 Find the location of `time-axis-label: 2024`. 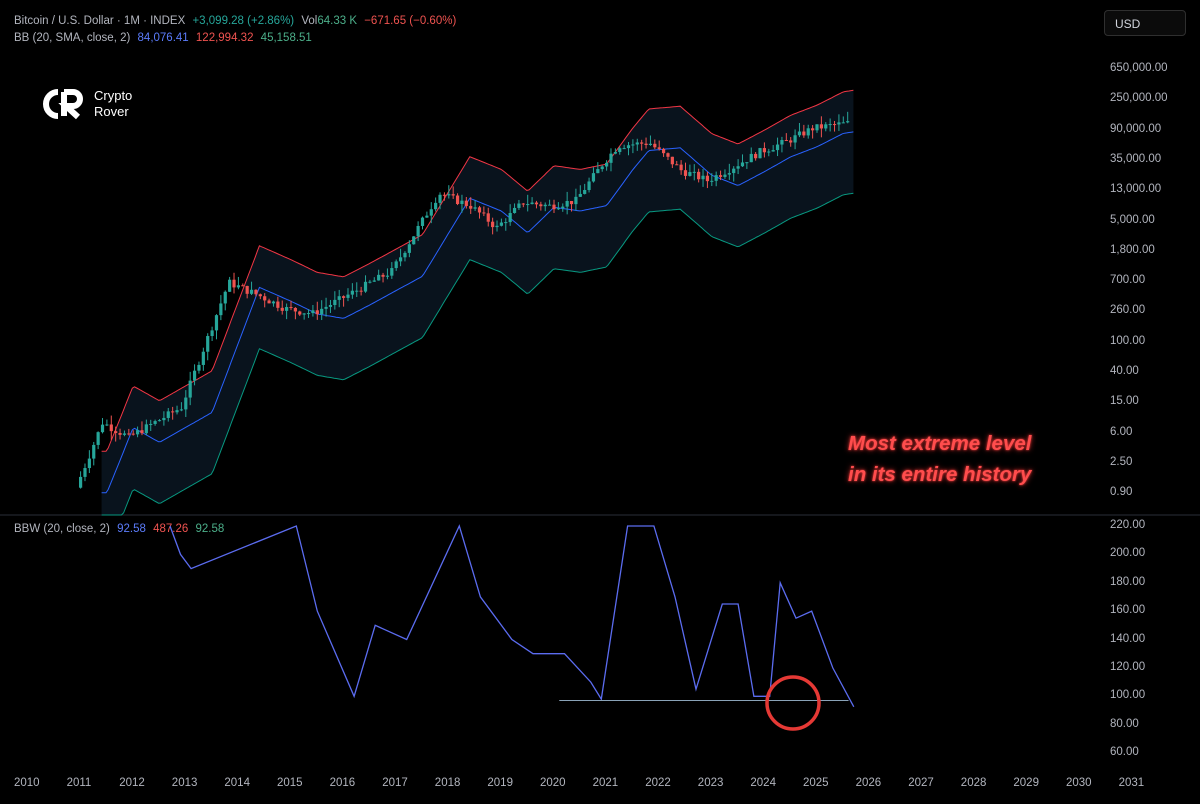

time-axis-label: 2024 is located at coordinates (763, 783).